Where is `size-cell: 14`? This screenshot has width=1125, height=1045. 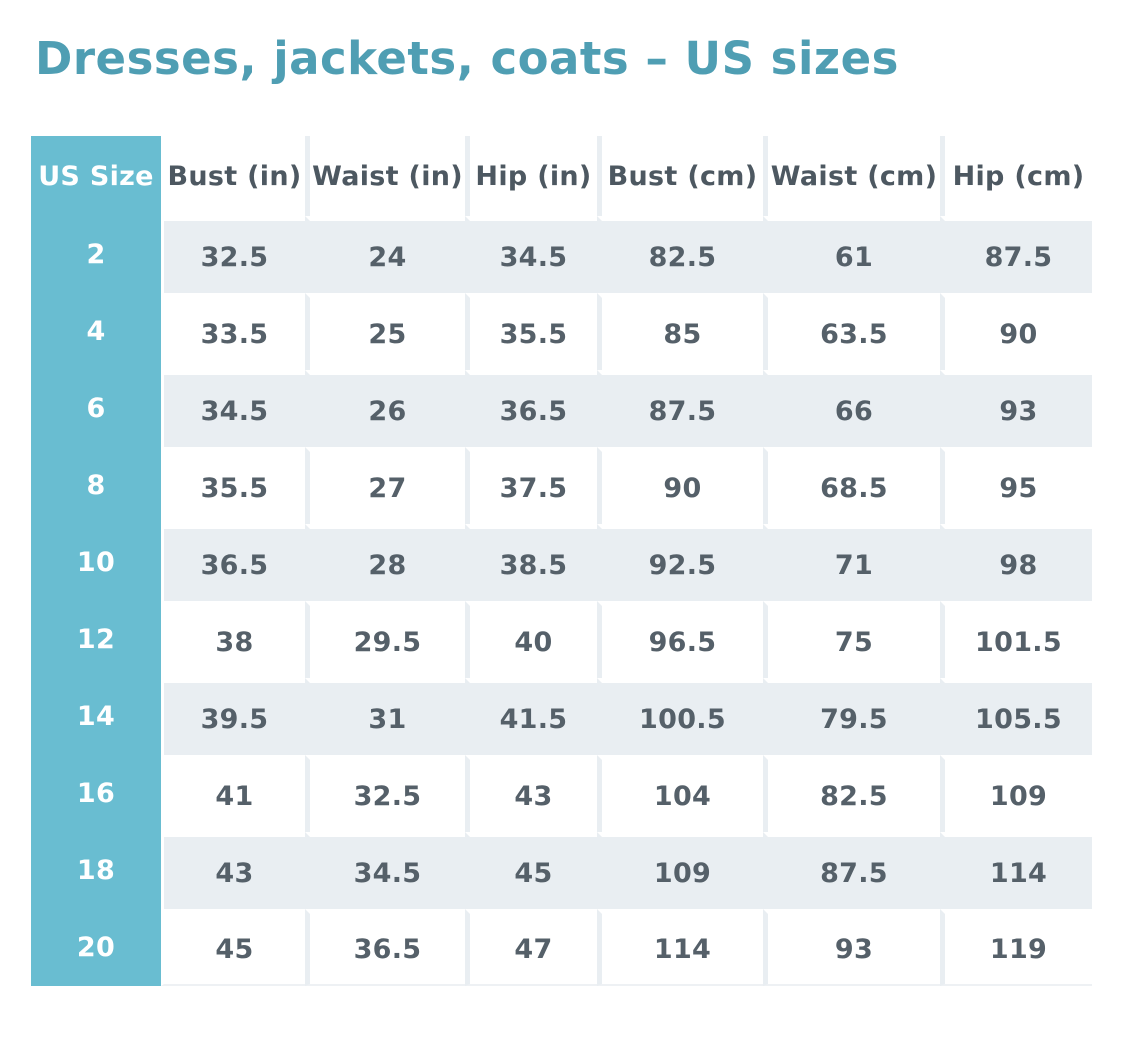
size-cell: 14 is located at coordinates (96, 716).